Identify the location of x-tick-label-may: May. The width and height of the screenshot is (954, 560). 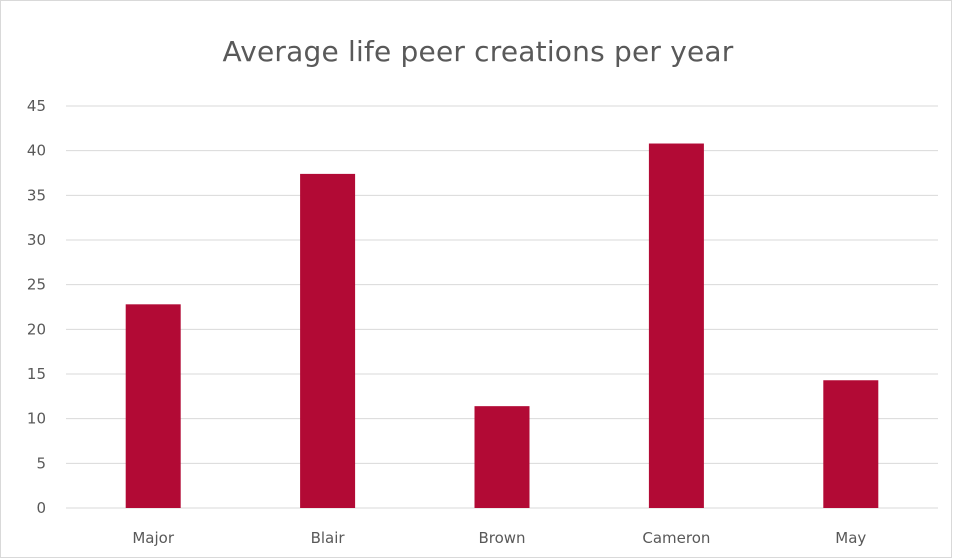
(850, 538).